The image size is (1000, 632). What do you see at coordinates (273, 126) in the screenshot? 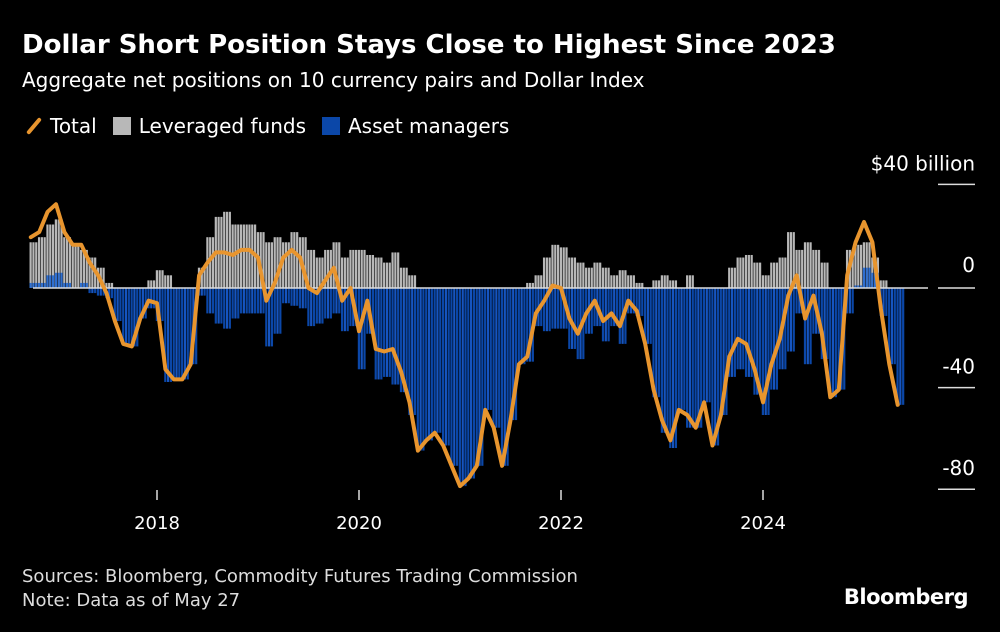
I see `legend: Total Leveraged funds Asset managers` at bounding box center [273, 126].